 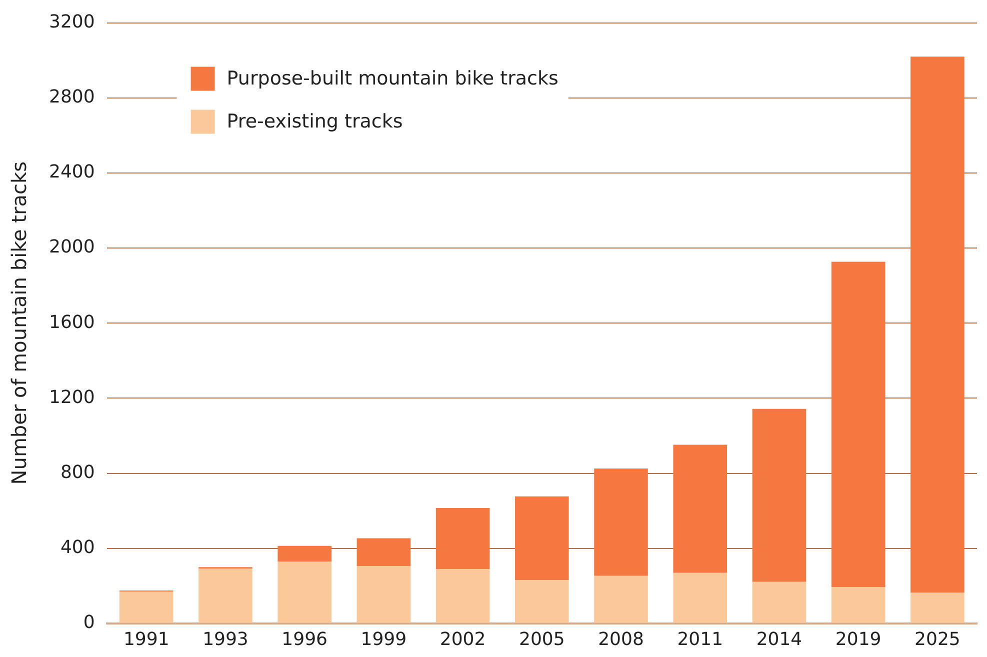 I want to click on y-tick-label: 0, so click(x=89, y=623).